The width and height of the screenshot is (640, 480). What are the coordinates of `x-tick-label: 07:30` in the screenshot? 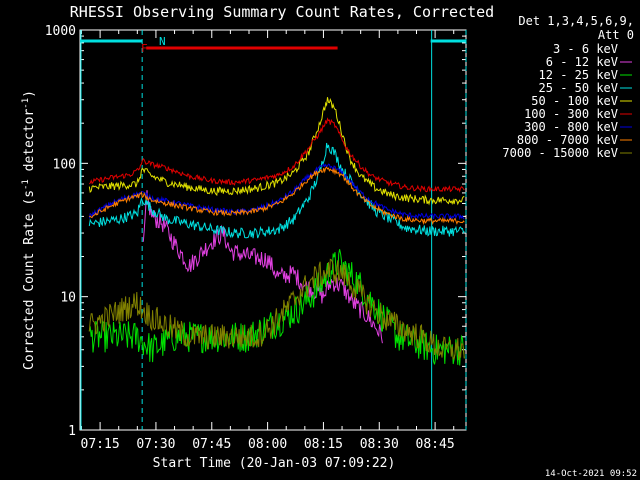 It's located at (155, 444).